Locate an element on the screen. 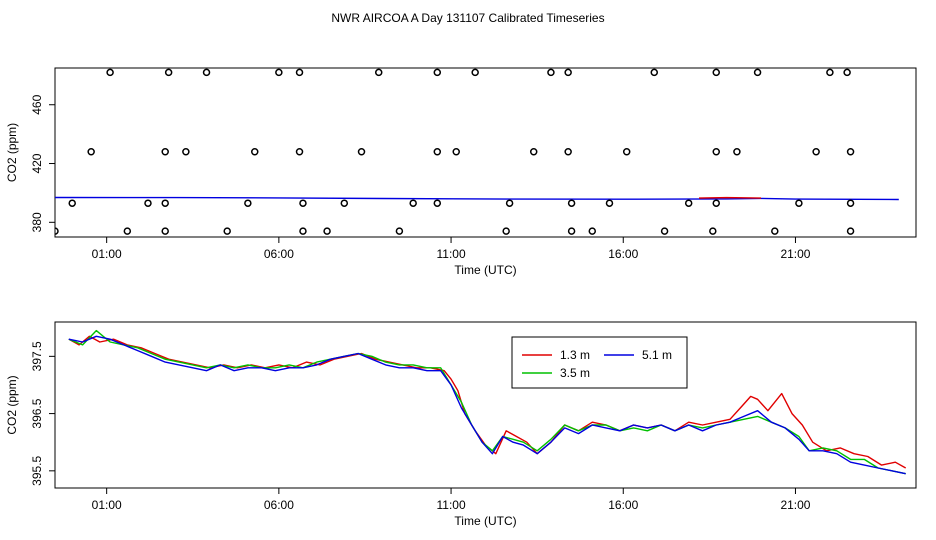 The height and width of the screenshot is (540, 936). legend-label: 1.3 m is located at coordinates (575, 355).